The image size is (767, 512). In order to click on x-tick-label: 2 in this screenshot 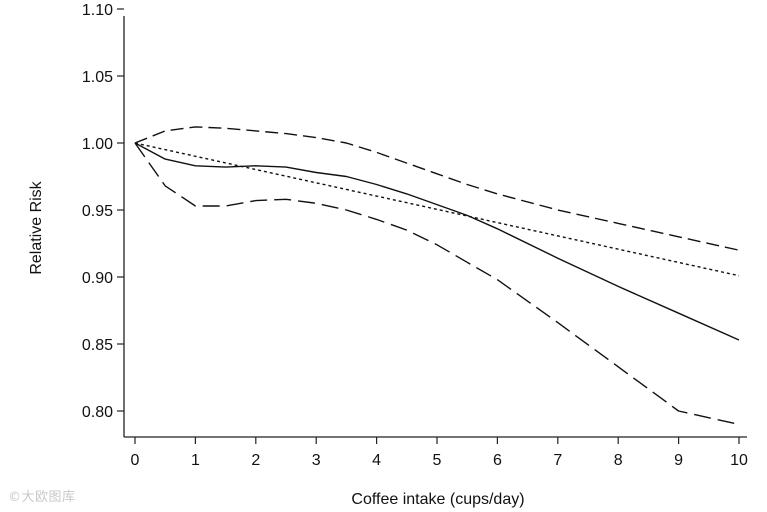, I will do `click(255, 460)`.